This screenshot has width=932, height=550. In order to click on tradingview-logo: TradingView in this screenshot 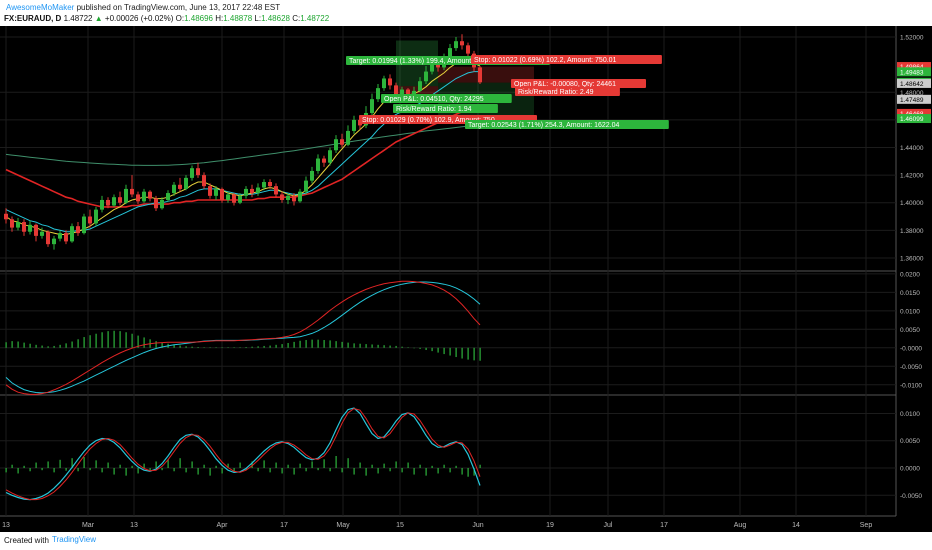, I will do `click(74, 539)`.